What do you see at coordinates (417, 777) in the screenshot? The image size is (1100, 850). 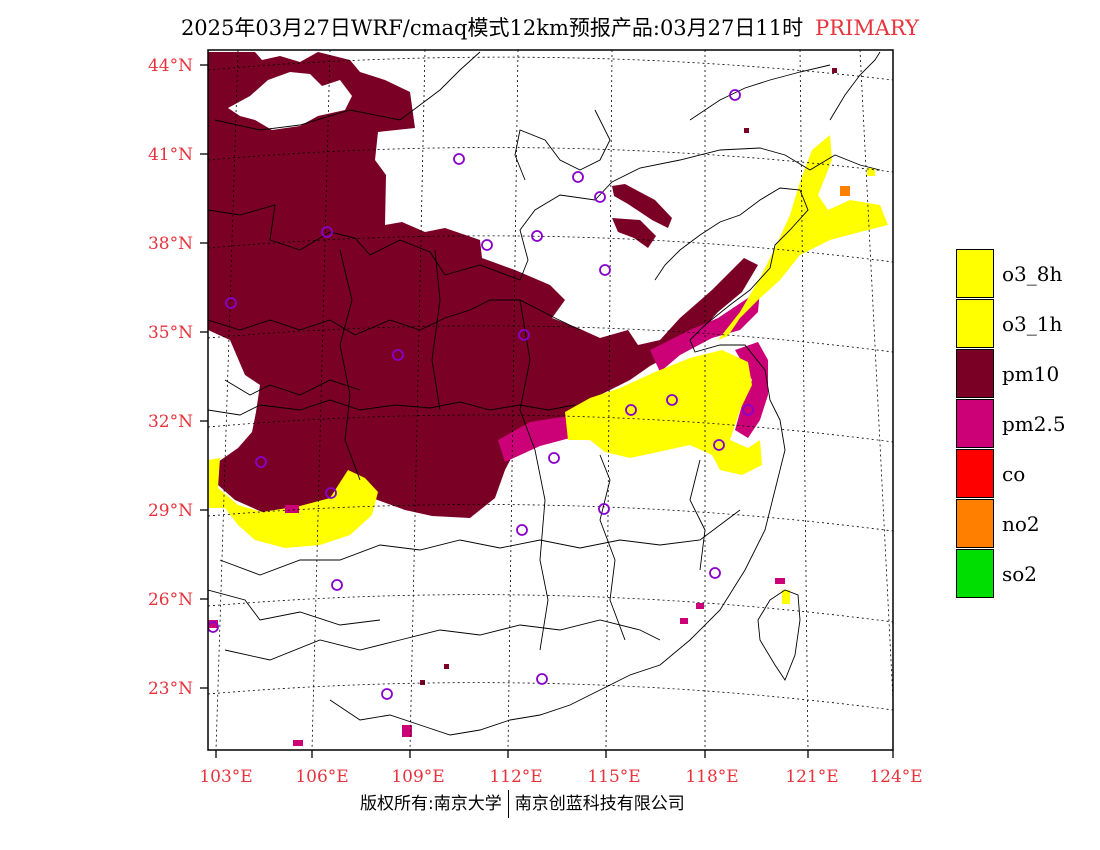 I see `lon-label: 109°E` at bounding box center [417, 777].